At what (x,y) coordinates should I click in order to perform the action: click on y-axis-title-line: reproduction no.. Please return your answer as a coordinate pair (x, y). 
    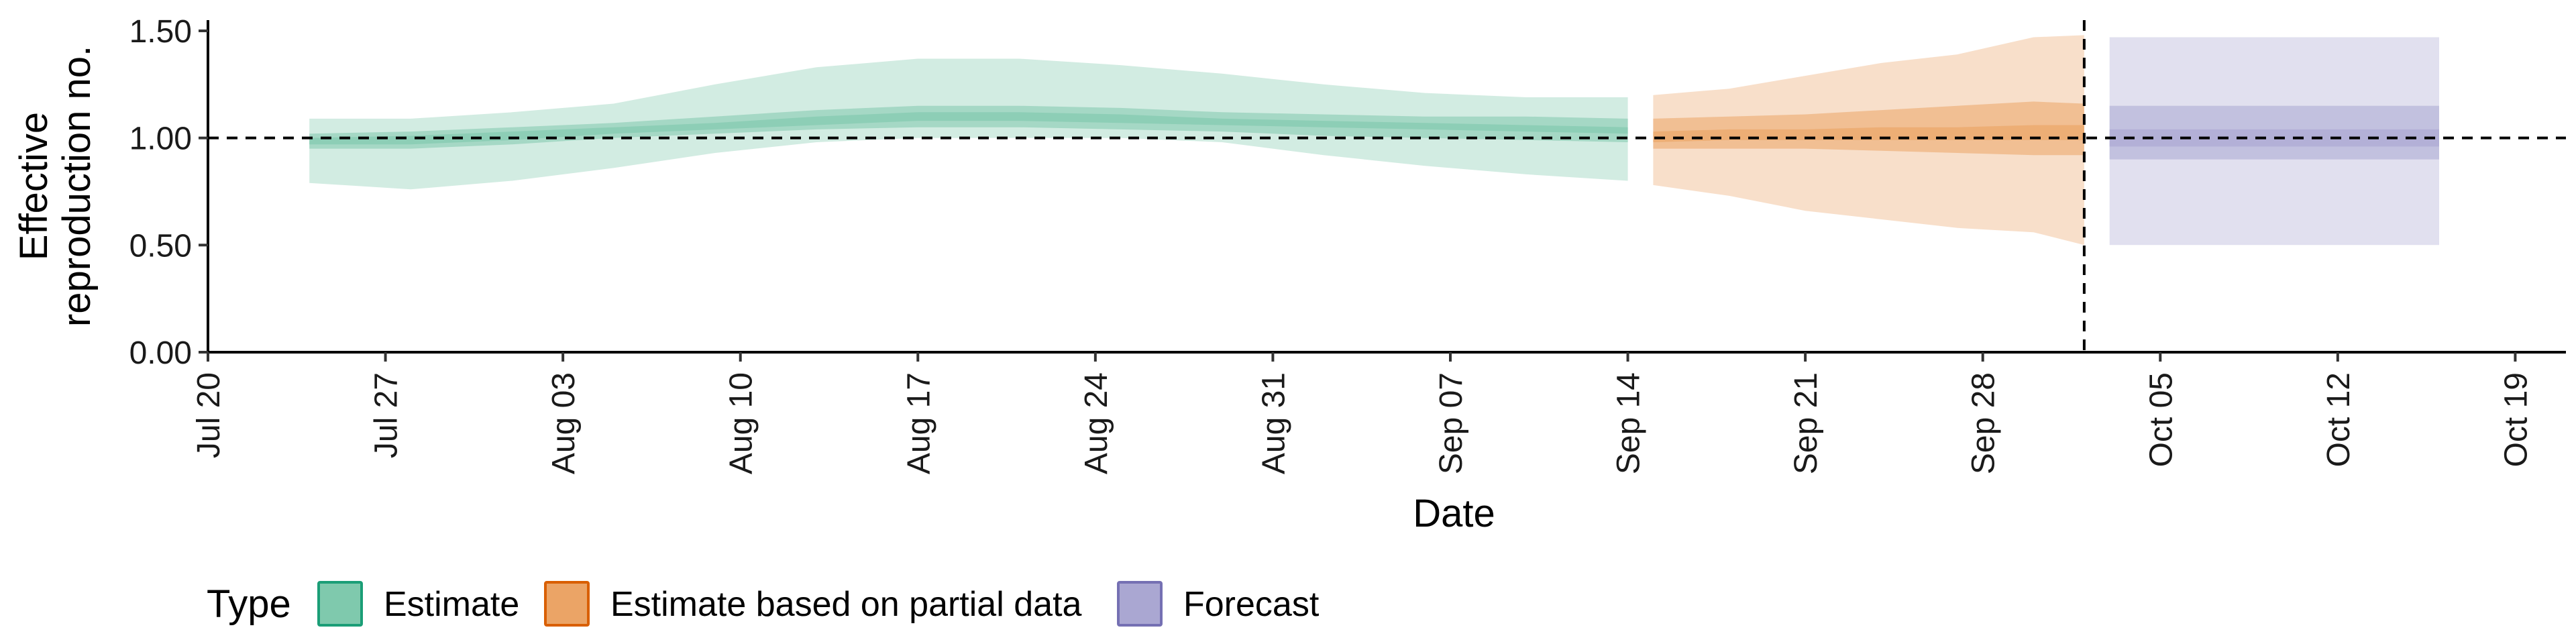
    Looking at the image, I should click on (77, 186).